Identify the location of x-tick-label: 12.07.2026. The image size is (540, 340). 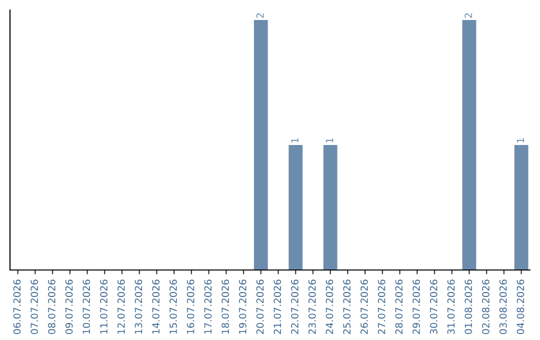
(121, 307).